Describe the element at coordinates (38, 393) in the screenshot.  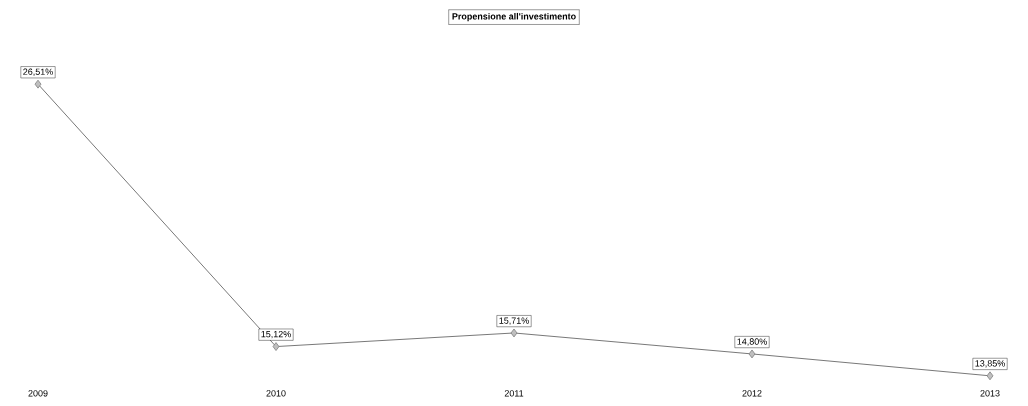
I see `x-tick-label: 2009` at that location.